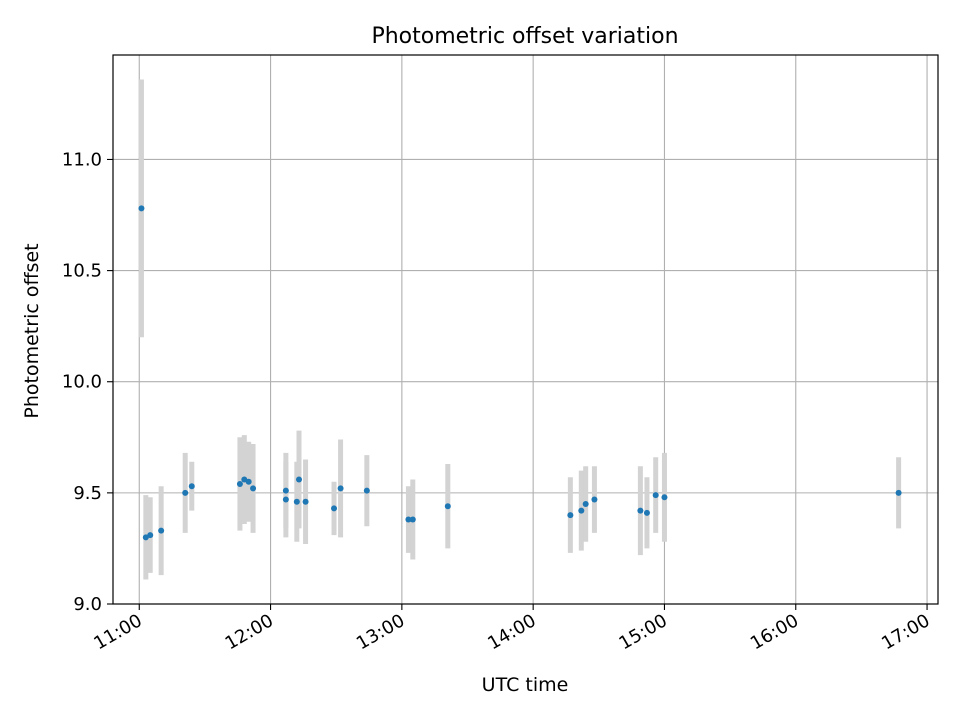 This screenshot has height=724, width=960. Describe the element at coordinates (82, 382) in the screenshot. I see `y-tick-label: 10.0` at that location.